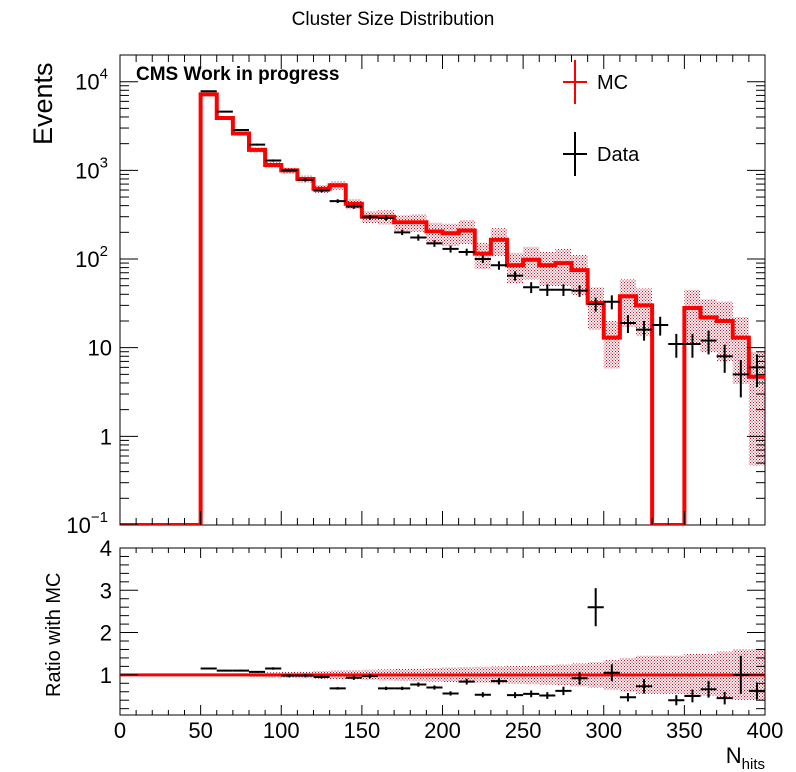 The width and height of the screenshot is (796, 772). I want to click on ratio-points, so click(482, 647).